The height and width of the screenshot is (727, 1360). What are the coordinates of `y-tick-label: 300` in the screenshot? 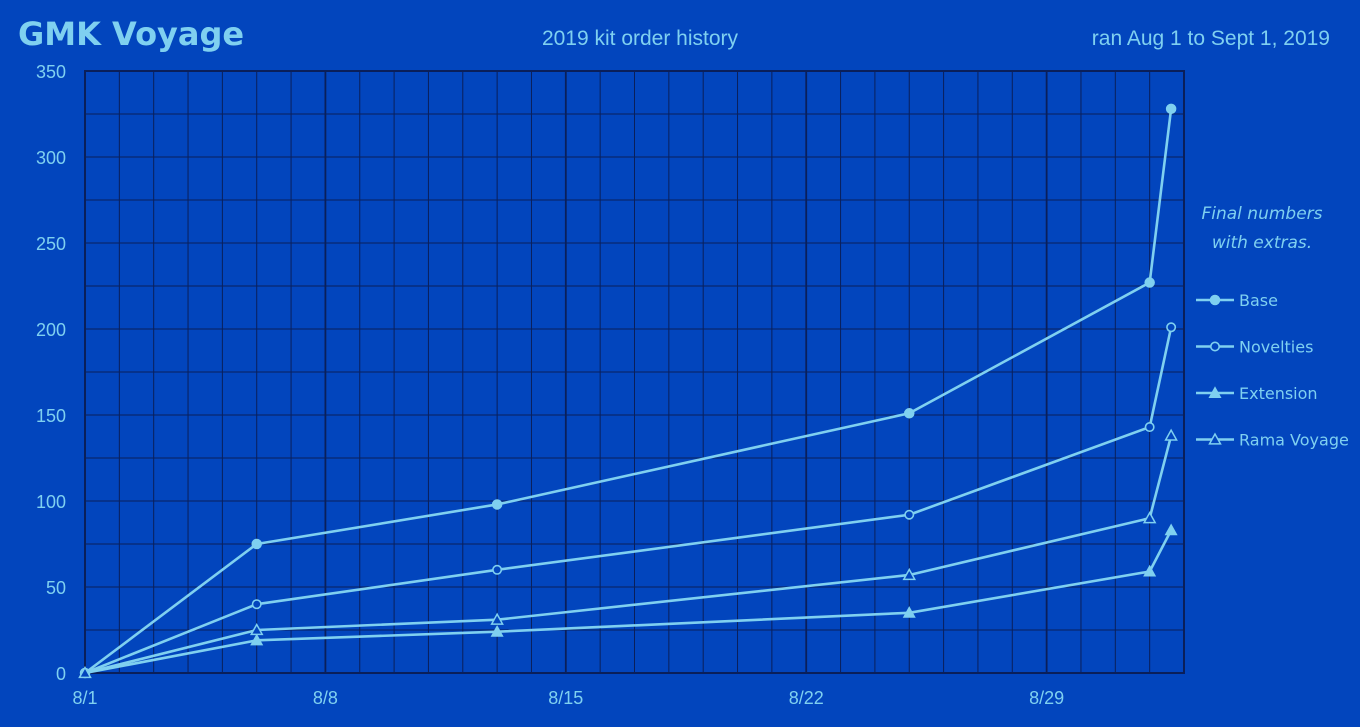 It's located at (51, 158).